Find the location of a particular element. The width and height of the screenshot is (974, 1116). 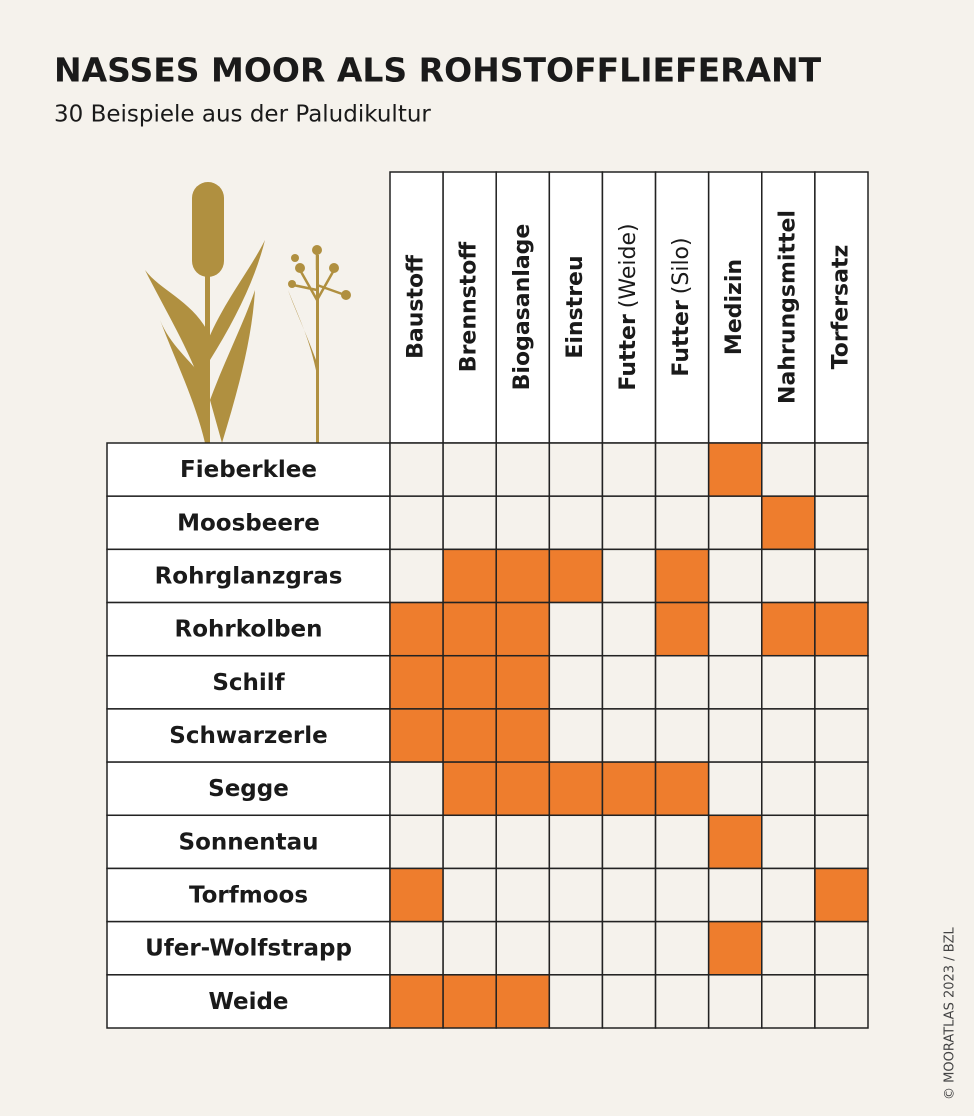

column-header-label: Nahrungsmittel is located at coordinates (787, 307).